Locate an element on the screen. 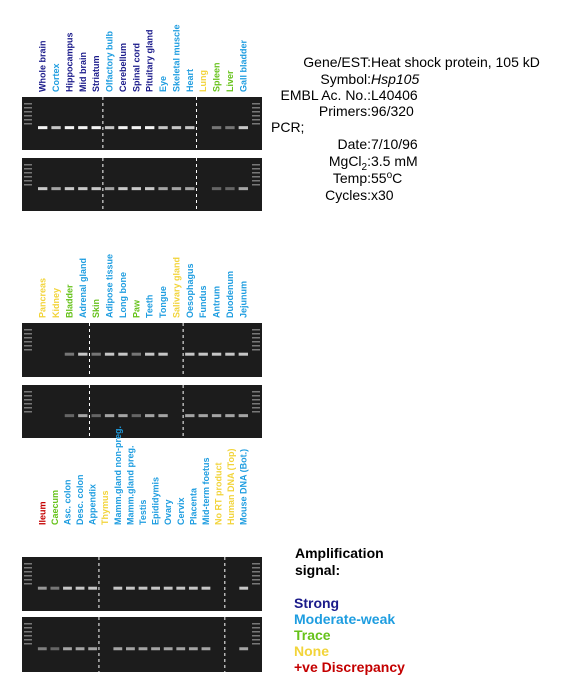  lane-label: Desc. colon is located at coordinates (80, 499).